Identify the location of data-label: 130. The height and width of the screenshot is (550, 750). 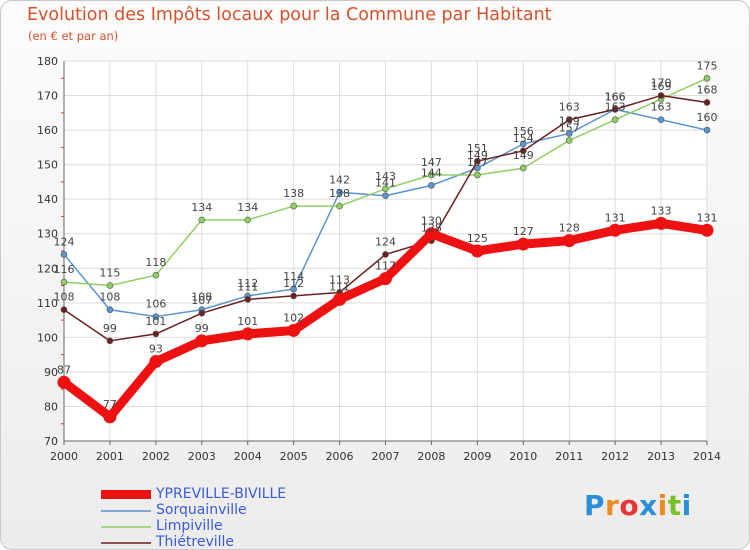
(431, 221).